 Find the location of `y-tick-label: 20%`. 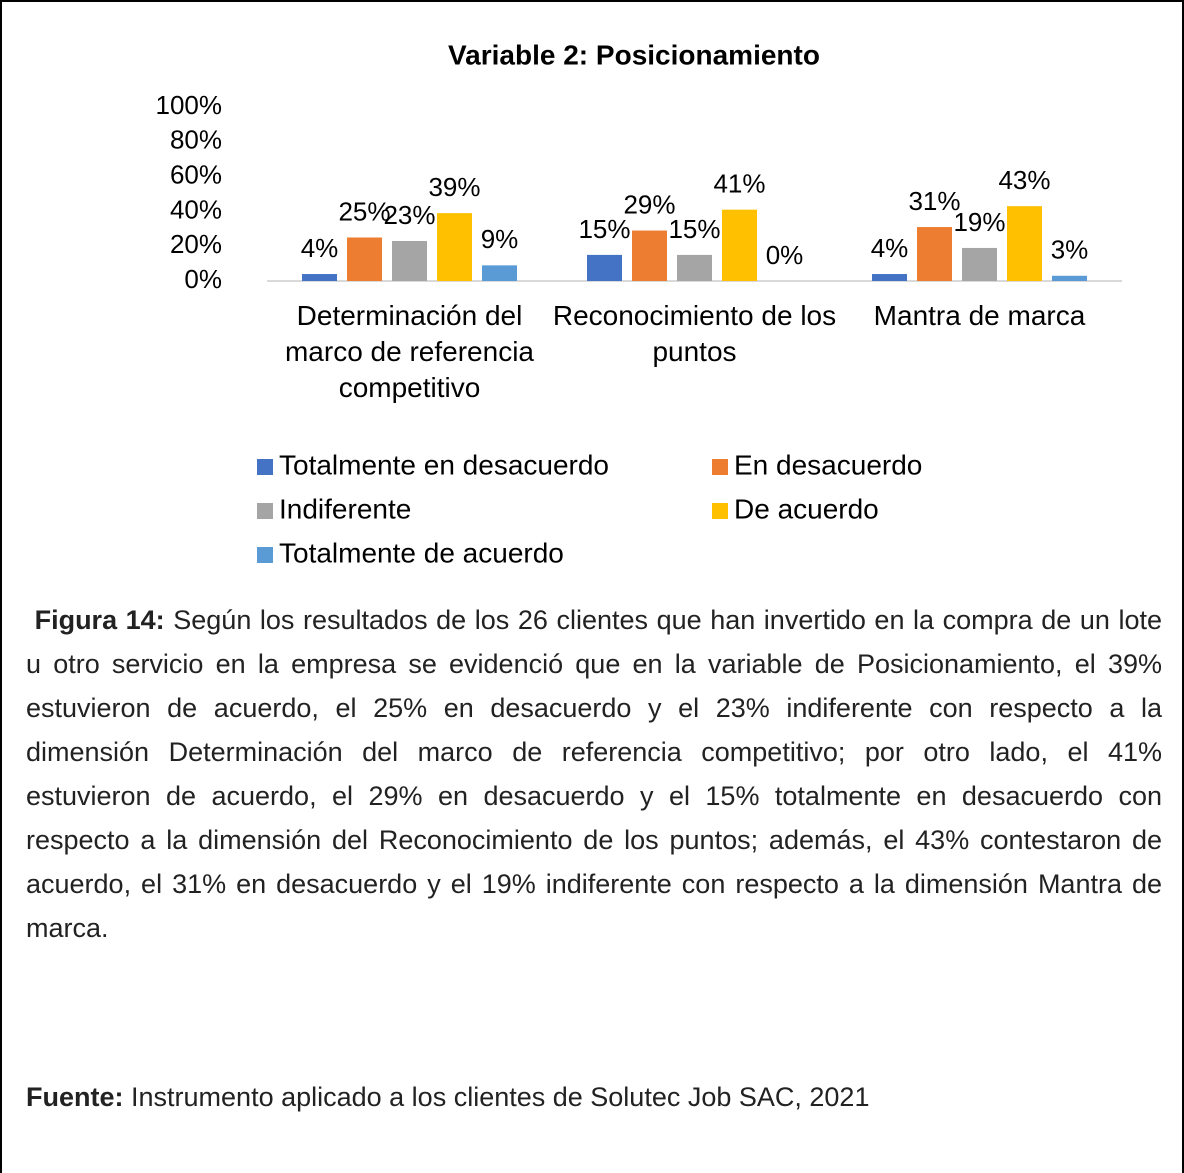

y-tick-label: 20% is located at coordinates (196, 244).